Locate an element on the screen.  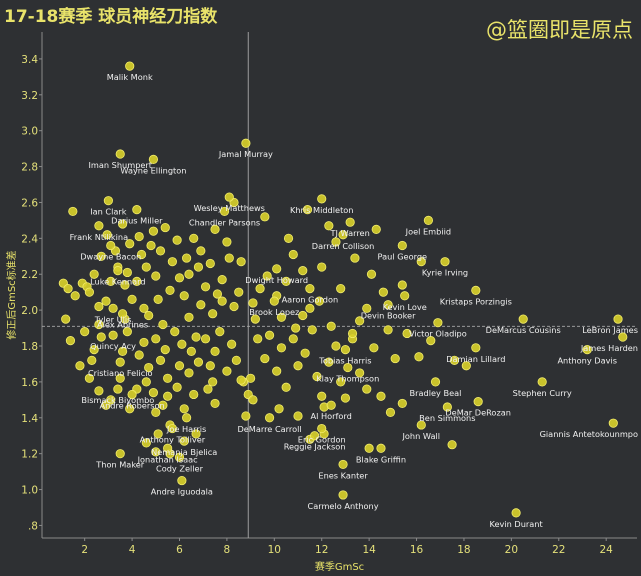
data-point-darren-collison is located at coordinates (343, 235).